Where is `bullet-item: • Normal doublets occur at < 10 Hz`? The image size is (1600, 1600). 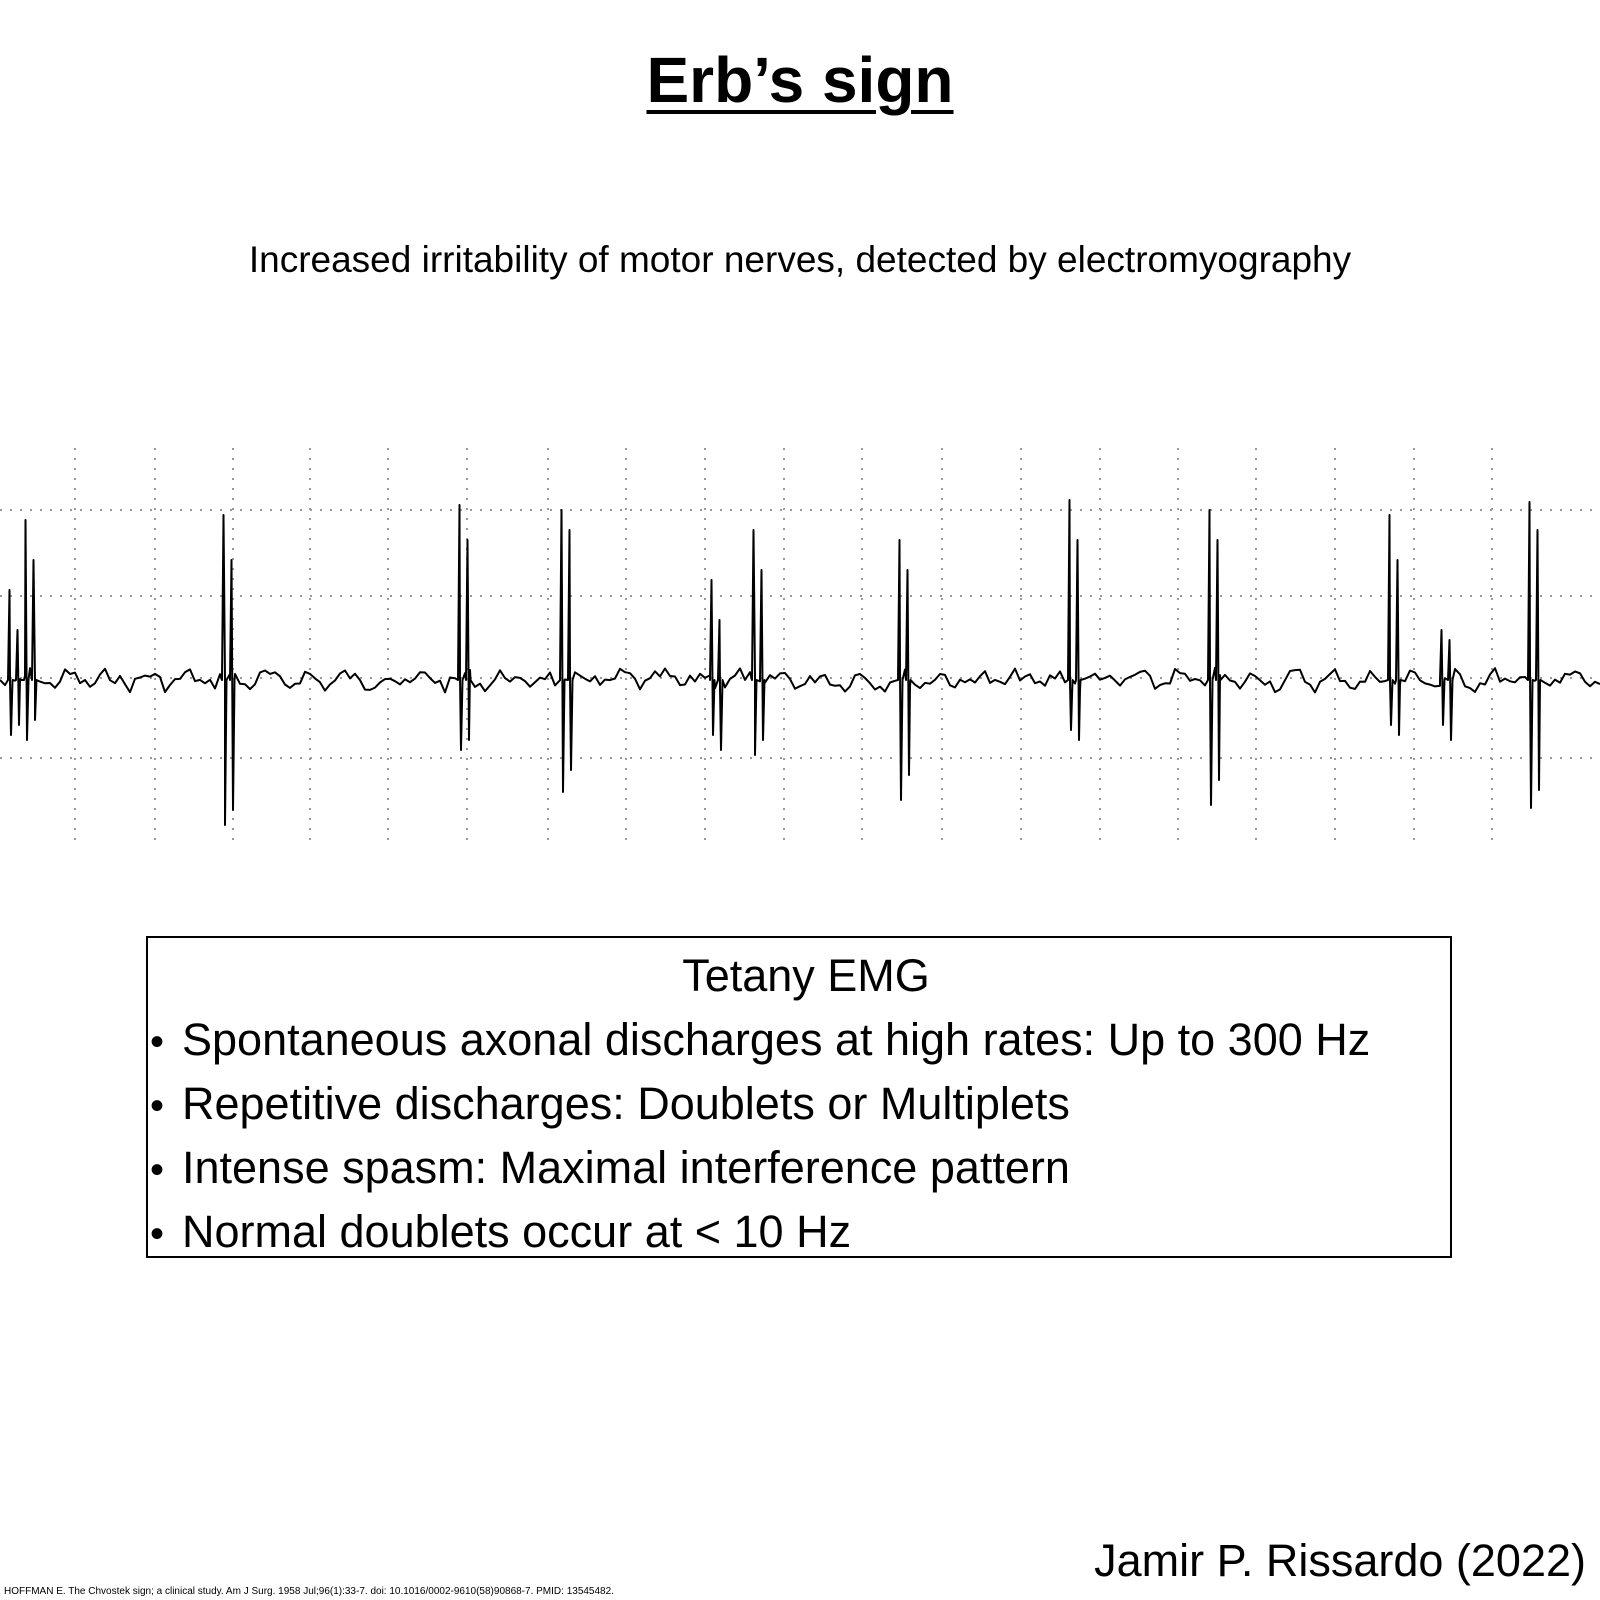 bullet-item: • Normal doublets occur at < 10 Hz is located at coordinates (796, 1232).